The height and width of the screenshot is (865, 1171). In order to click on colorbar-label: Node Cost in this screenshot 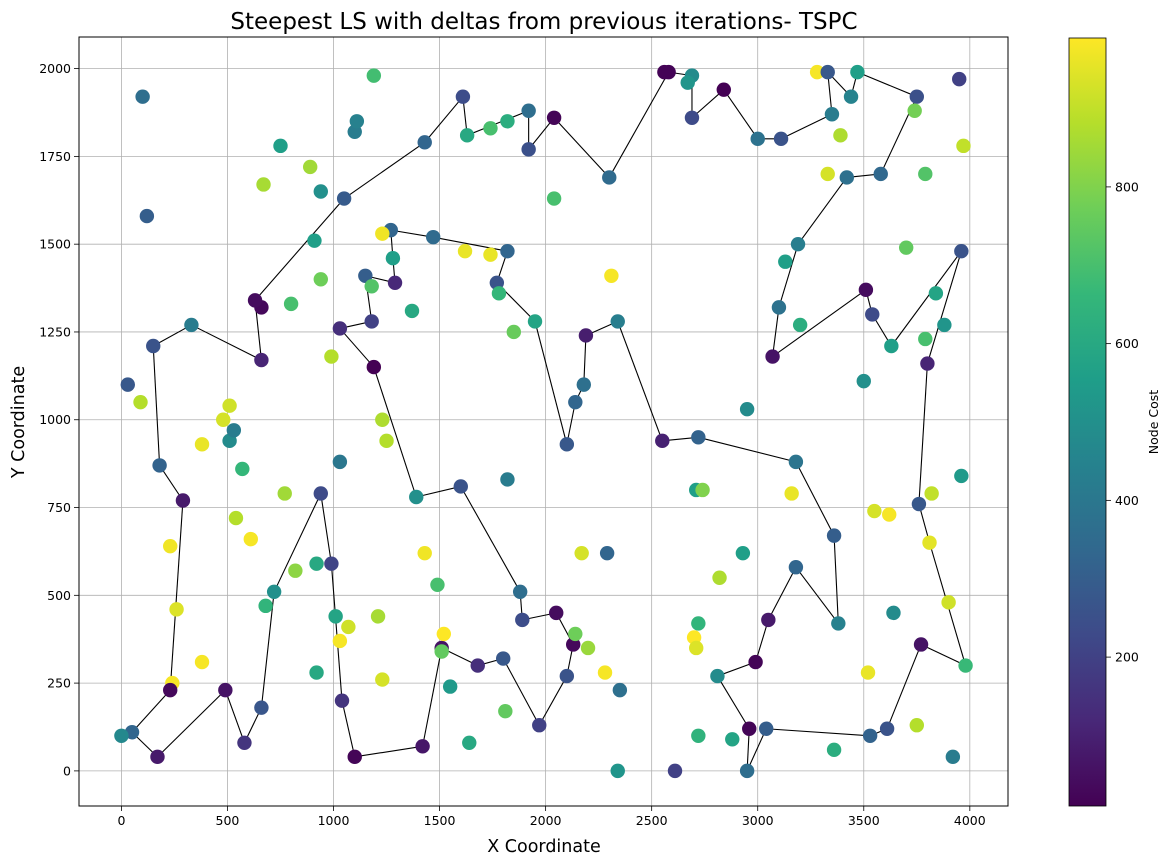, I will do `click(1153, 422)`.